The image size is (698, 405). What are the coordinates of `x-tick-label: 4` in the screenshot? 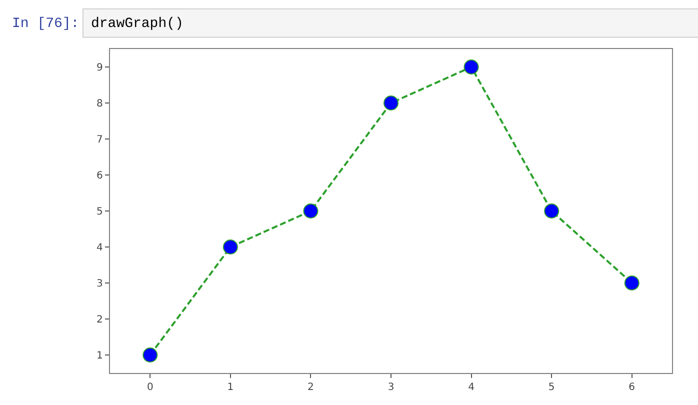 It's located at (471, 388).